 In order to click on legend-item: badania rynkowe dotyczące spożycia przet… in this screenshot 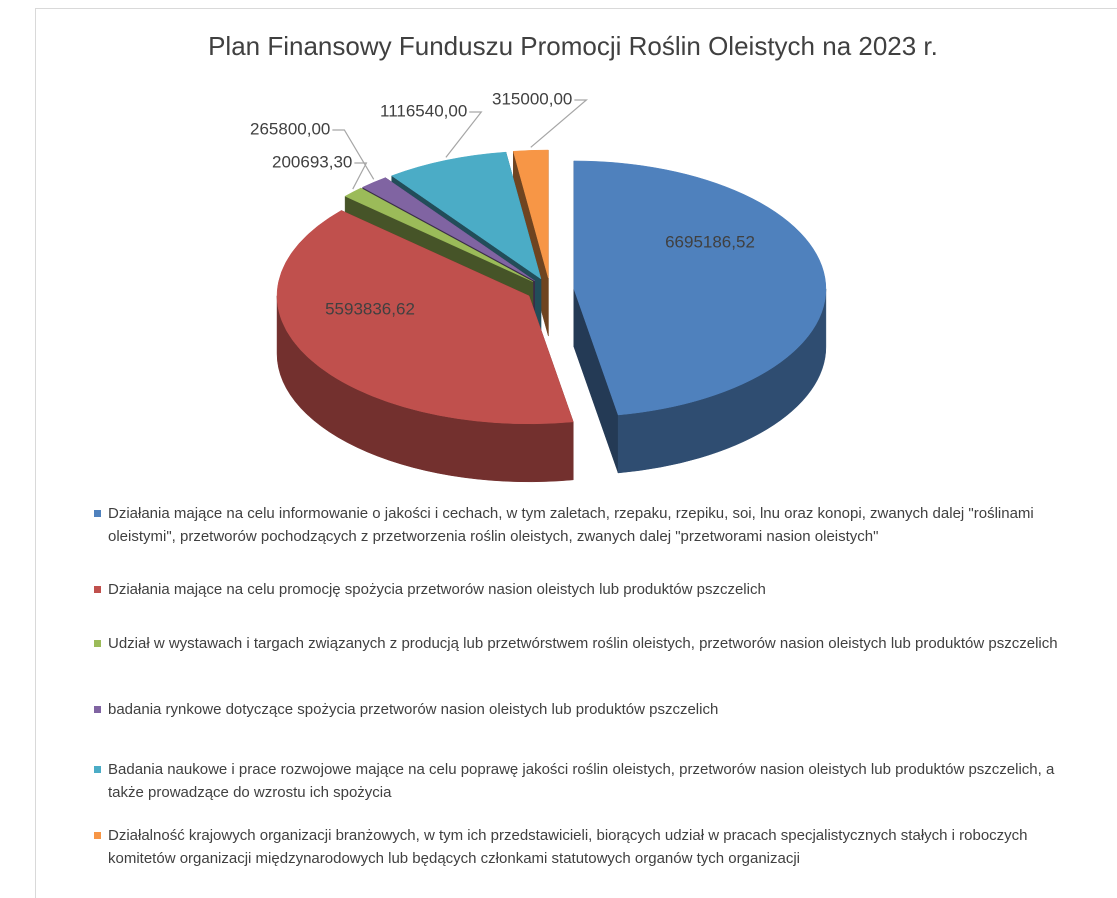, I will do `click(582, 709)`.